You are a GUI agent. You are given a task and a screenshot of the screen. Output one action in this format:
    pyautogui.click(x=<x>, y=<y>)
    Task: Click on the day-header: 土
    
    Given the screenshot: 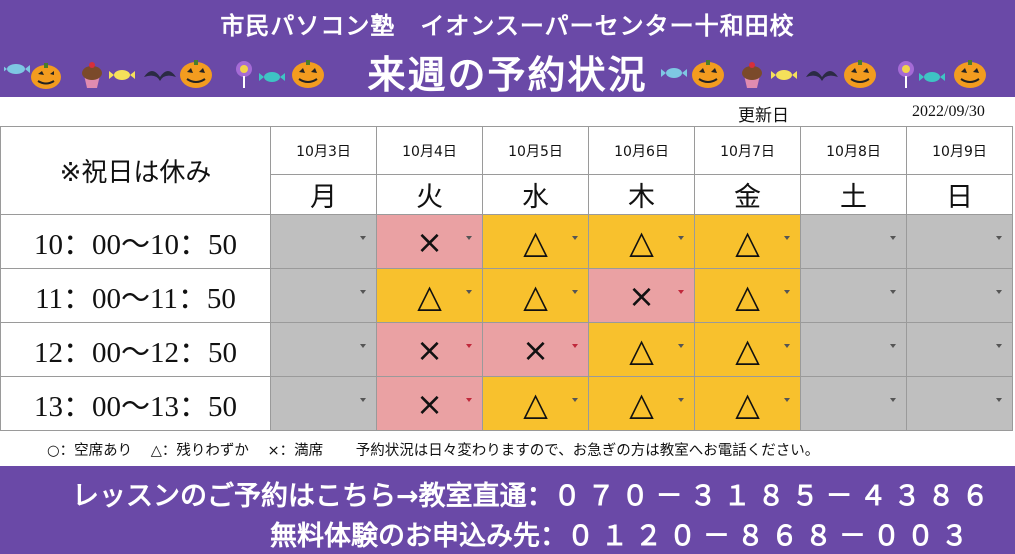 What is the action you would take?
    pyautogui.click(x=853, y=194)
    